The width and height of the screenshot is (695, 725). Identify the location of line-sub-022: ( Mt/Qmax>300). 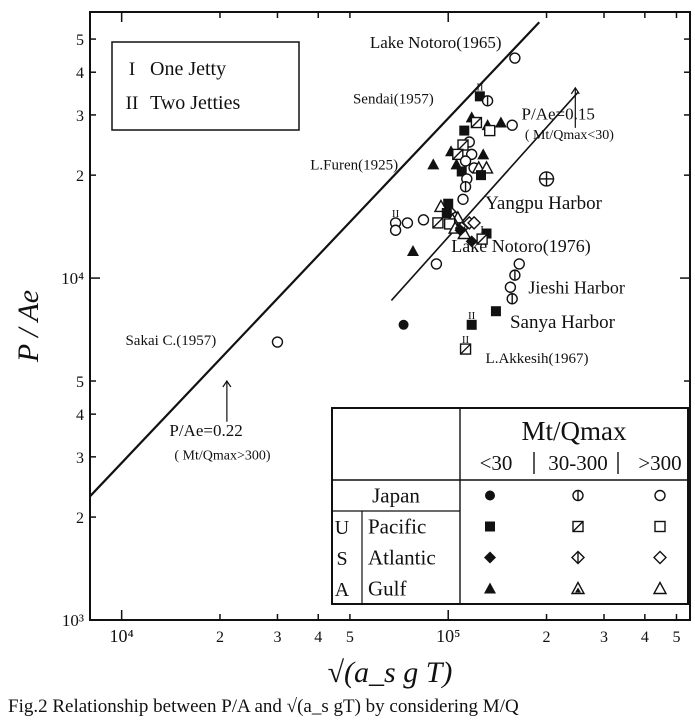
(222, 455).